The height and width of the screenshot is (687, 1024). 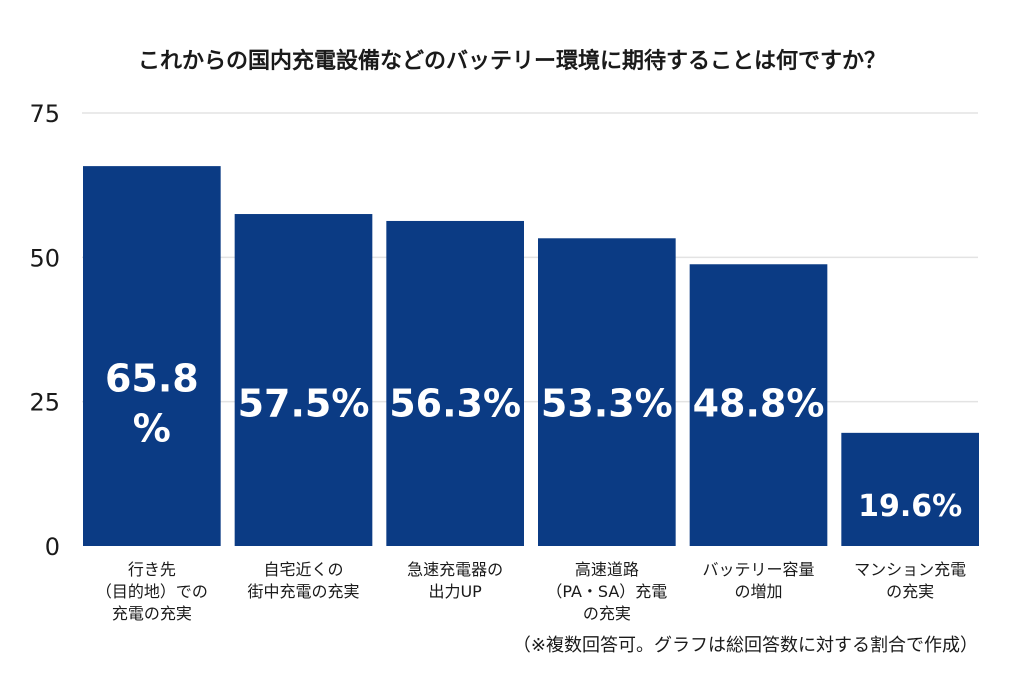 I want to click on data-label: 56.3%, so click(x=455, y=404).